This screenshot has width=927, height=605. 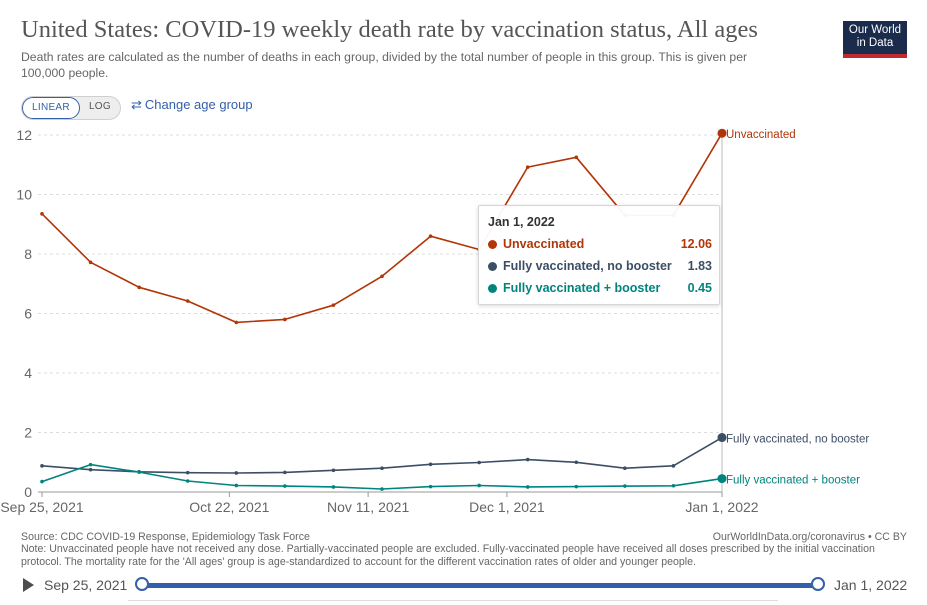 I want to click on series-end-label: Fully vaccinated + booster, so click(x=793, y=481).